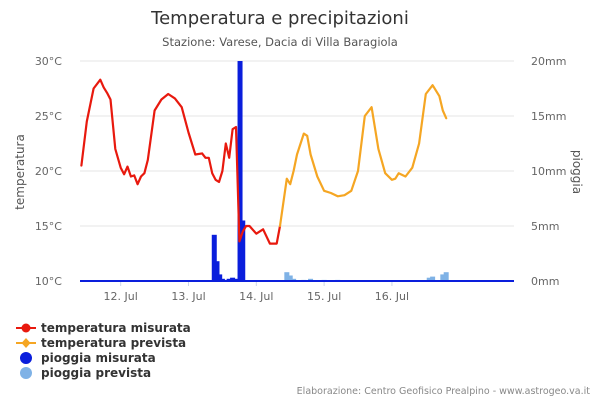  I want to click on y-left-tick-label: 30°C, so click(48, 61).